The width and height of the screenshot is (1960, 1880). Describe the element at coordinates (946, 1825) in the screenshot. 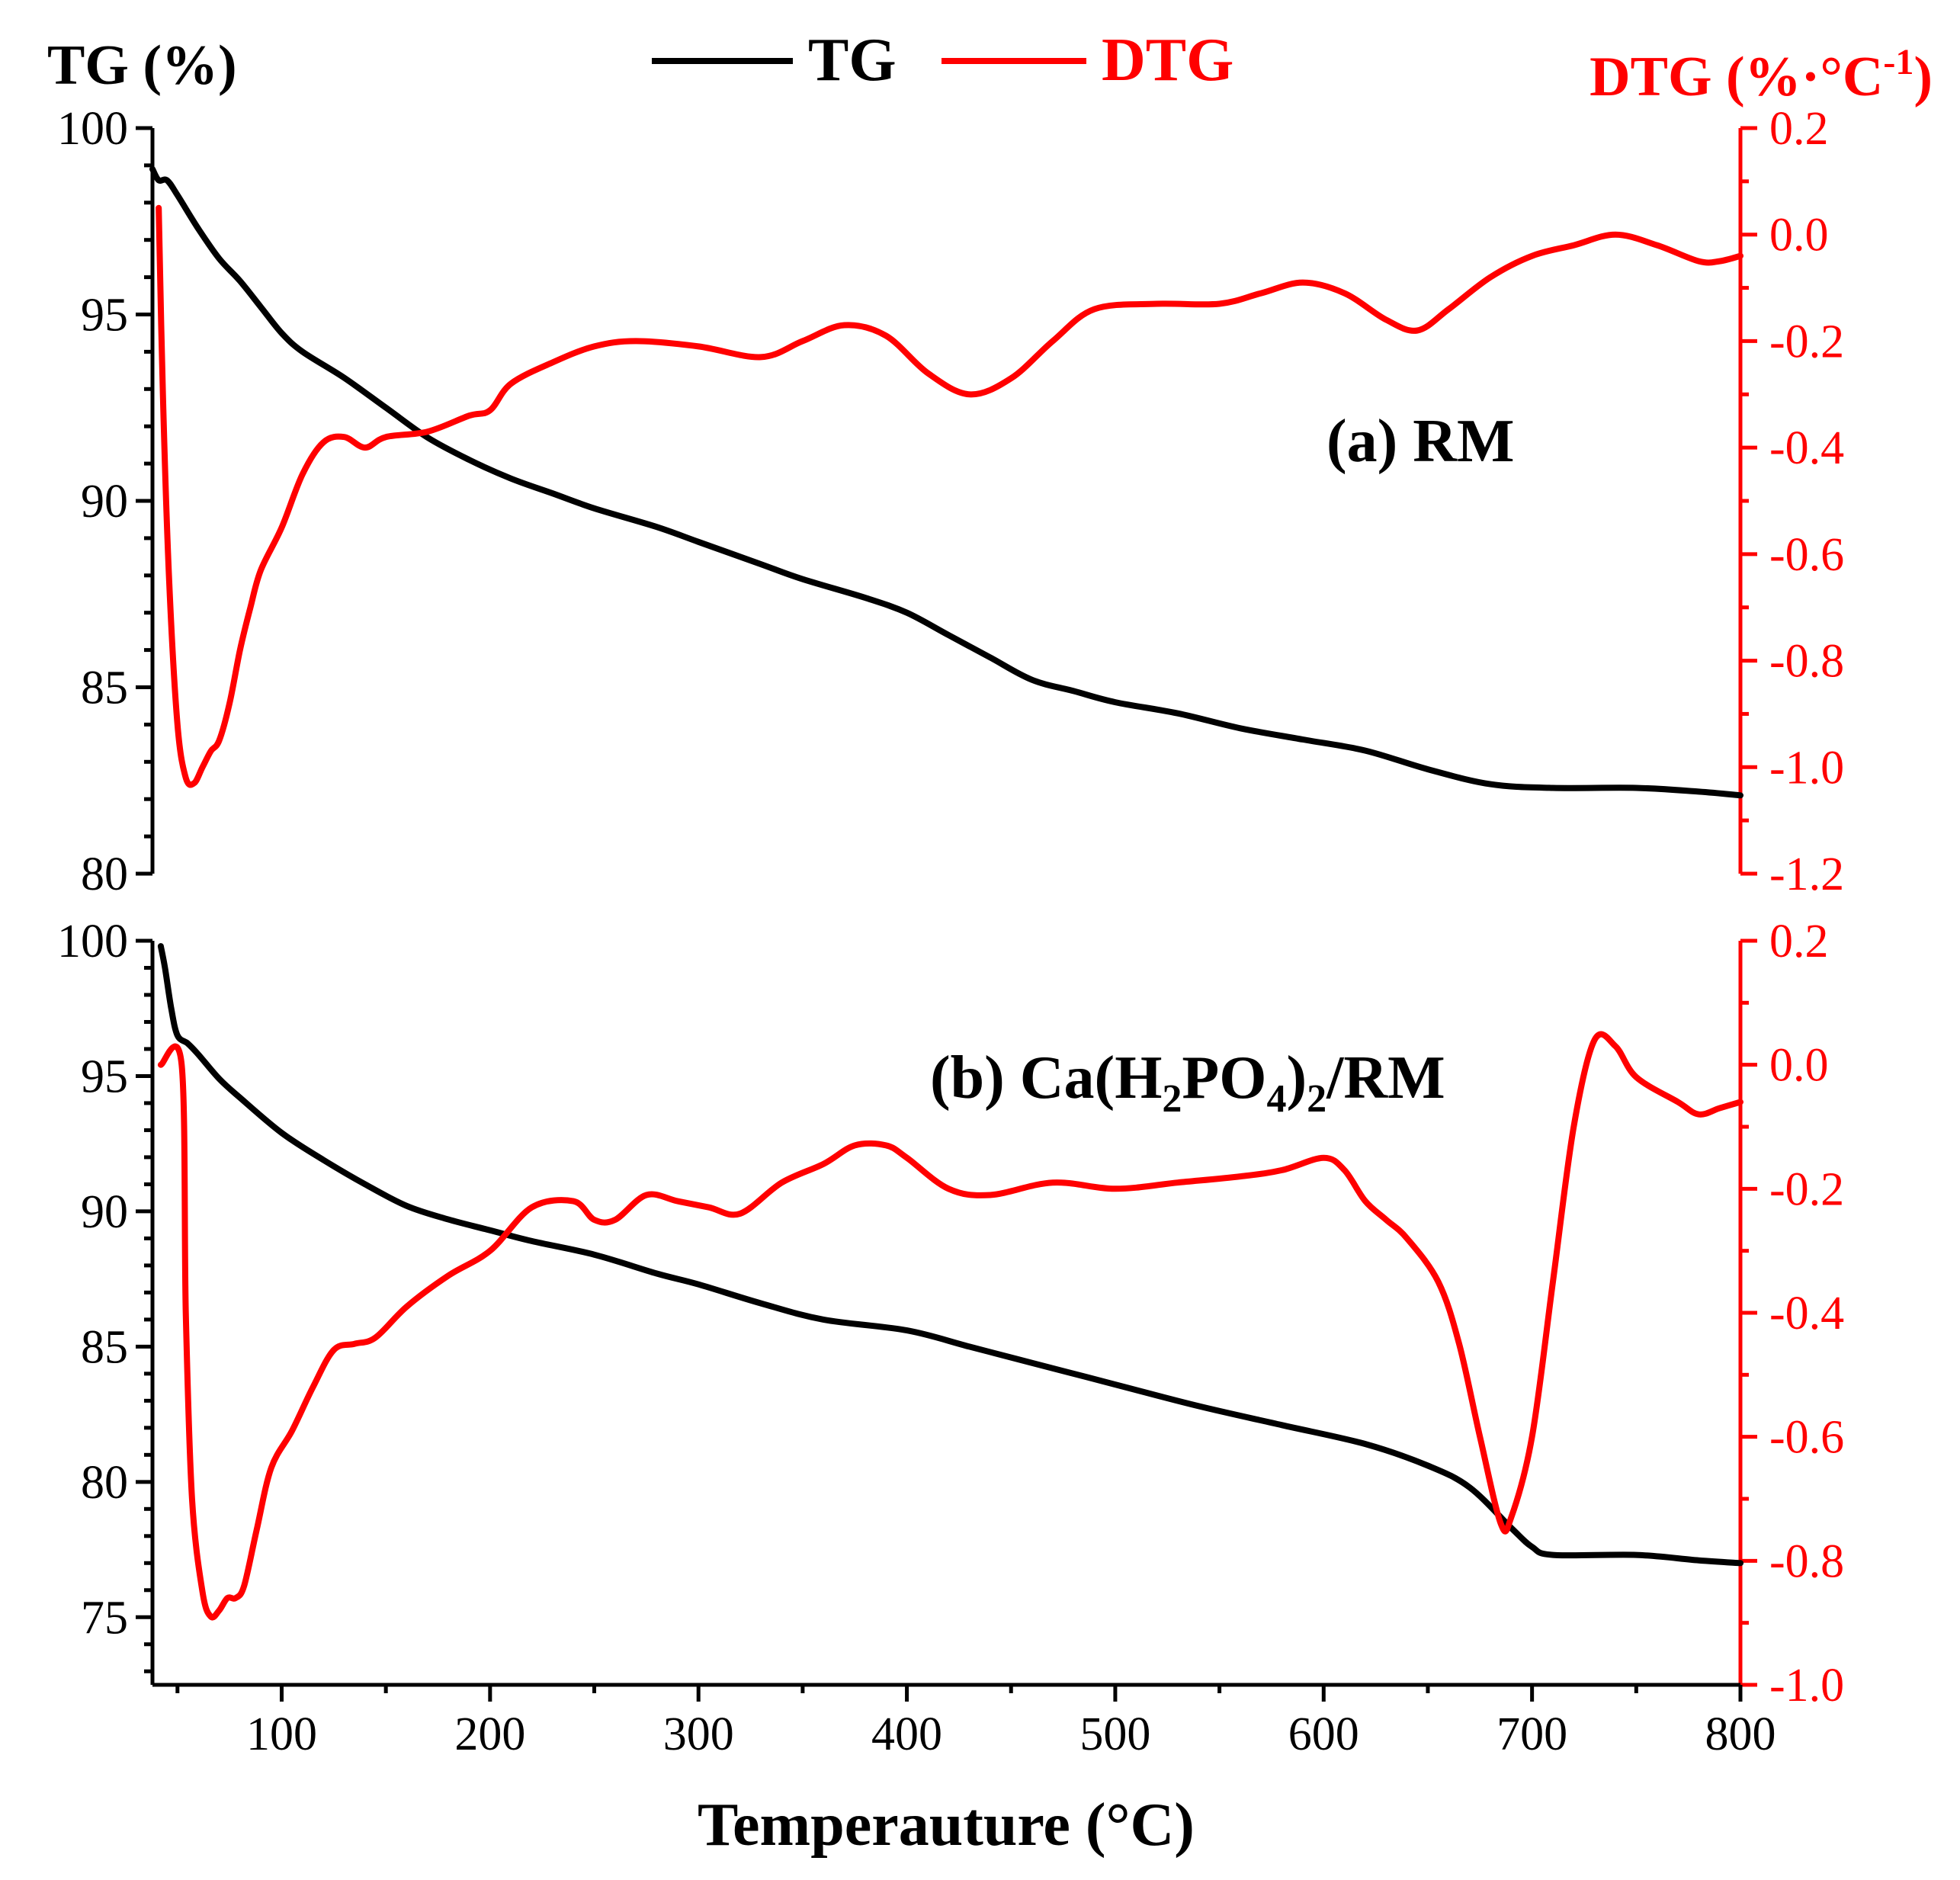

I see `x-axis-title: Temperauture (°C)` at that location.